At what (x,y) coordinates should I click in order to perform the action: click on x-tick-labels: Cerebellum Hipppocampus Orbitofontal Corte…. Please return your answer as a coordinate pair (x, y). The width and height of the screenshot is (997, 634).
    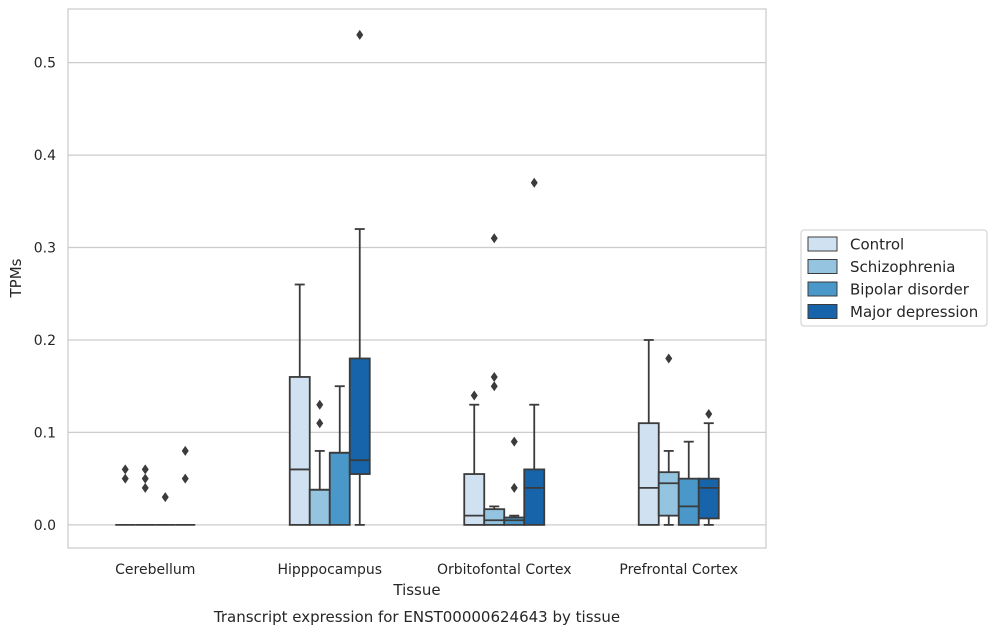
    Looking at the image, I should click on (426, 570).